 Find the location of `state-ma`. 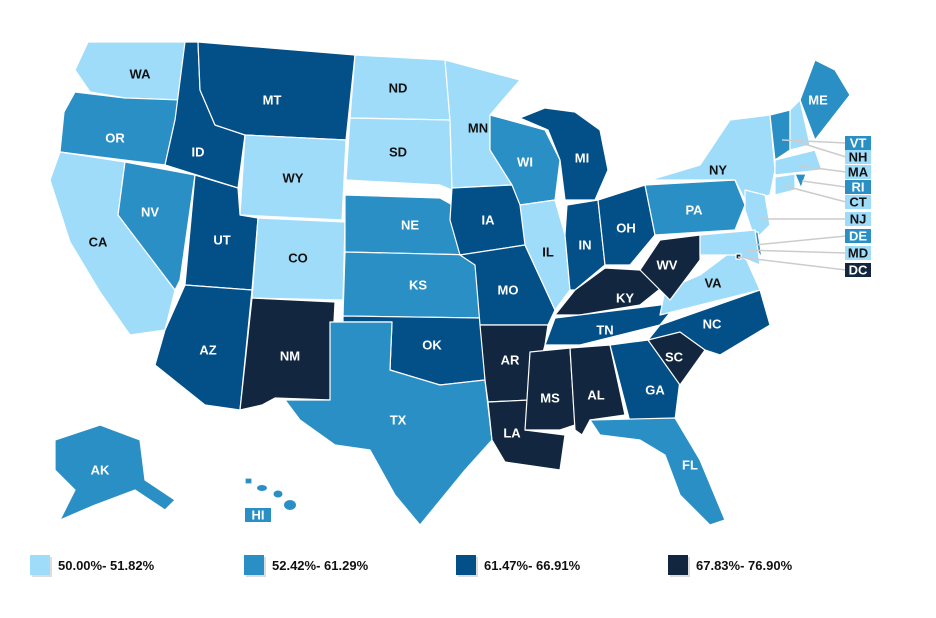

state-ma is located at coordinates (798, 162).